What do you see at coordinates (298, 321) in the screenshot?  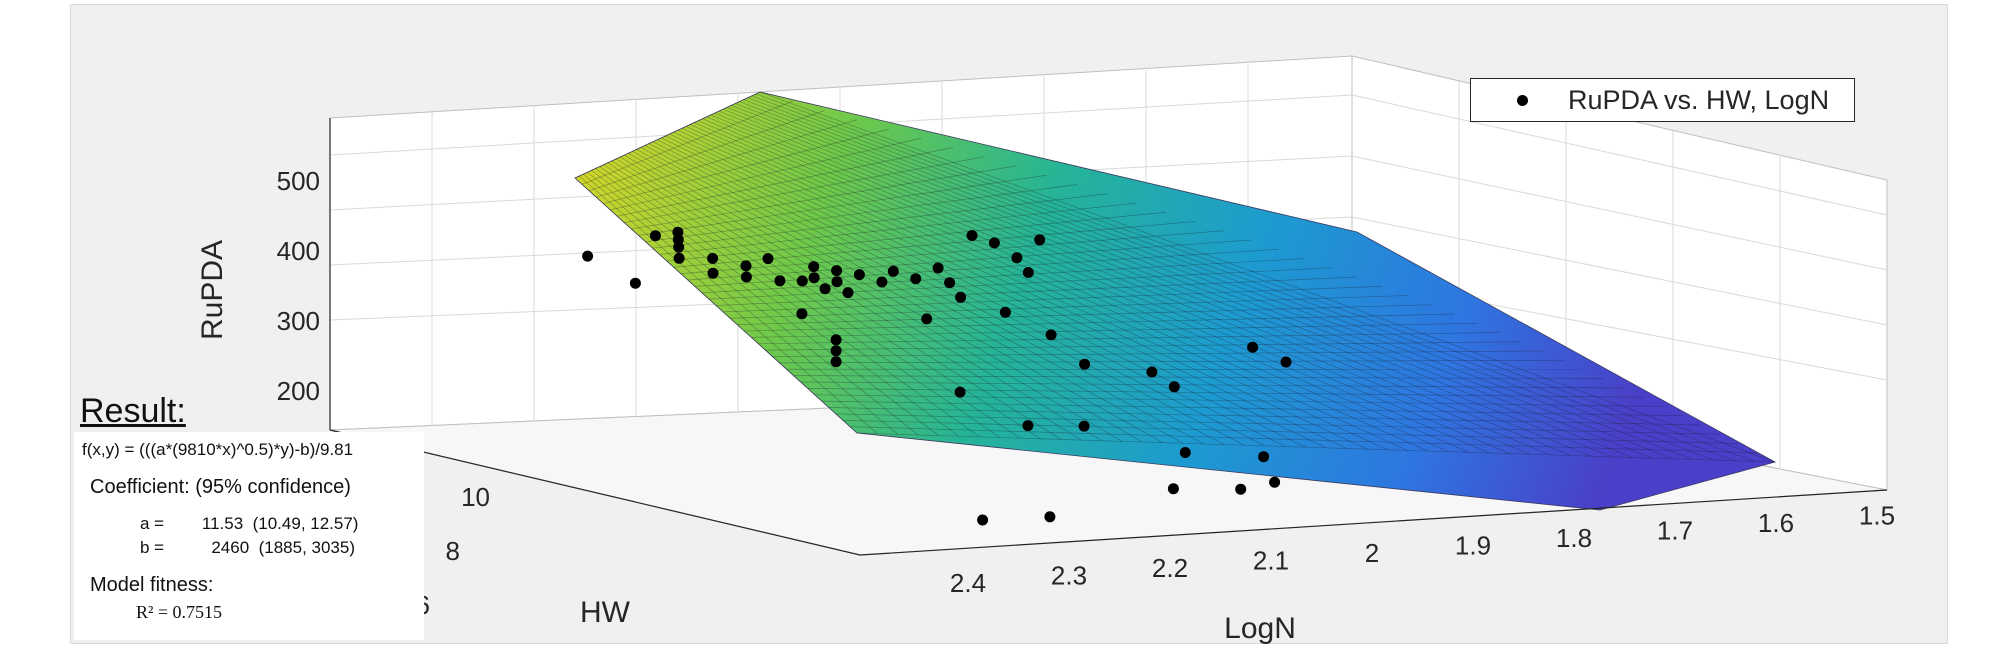 I see `z-tick-label: 300` at bounding box center [298, 321].